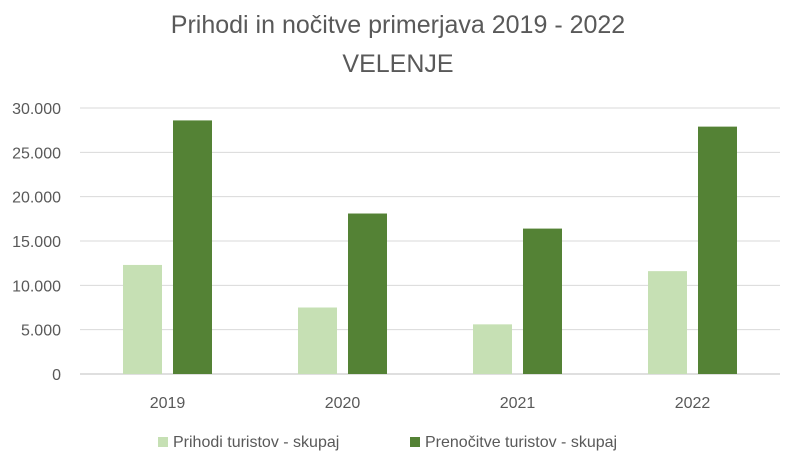 This screenshot has height=476, width=795. Describe the element at coordinates (36, 198) in the screenshot. I see `y-tick-label: 20.000` at that location.